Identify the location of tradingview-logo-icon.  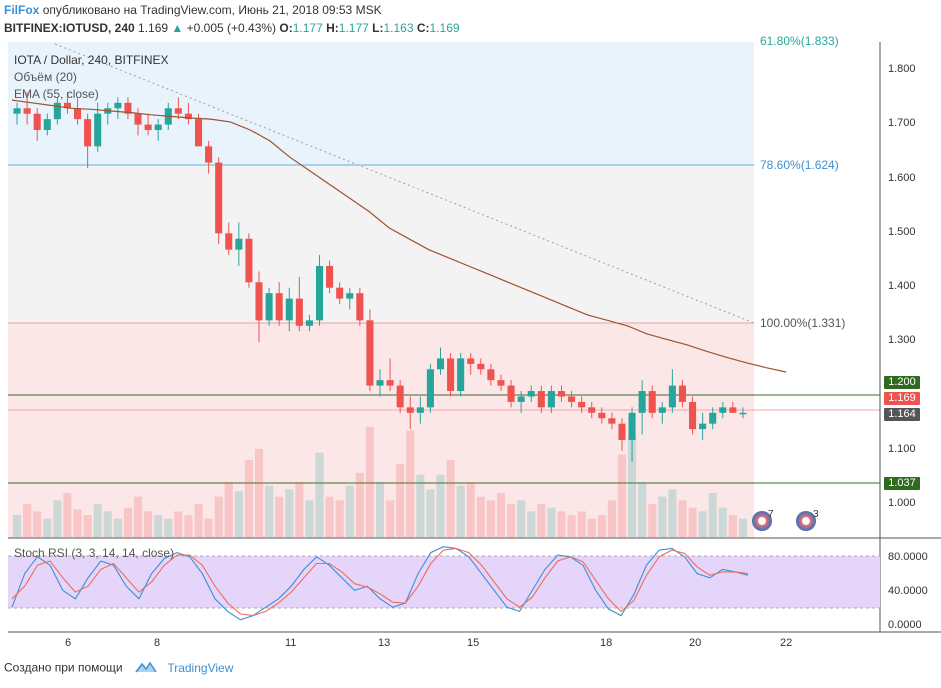
(146, 668).